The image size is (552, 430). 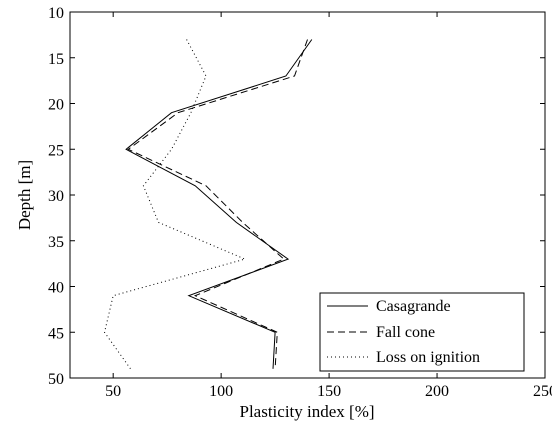 I want to click on x-tick-label: 150, so click(x=329, y=391).